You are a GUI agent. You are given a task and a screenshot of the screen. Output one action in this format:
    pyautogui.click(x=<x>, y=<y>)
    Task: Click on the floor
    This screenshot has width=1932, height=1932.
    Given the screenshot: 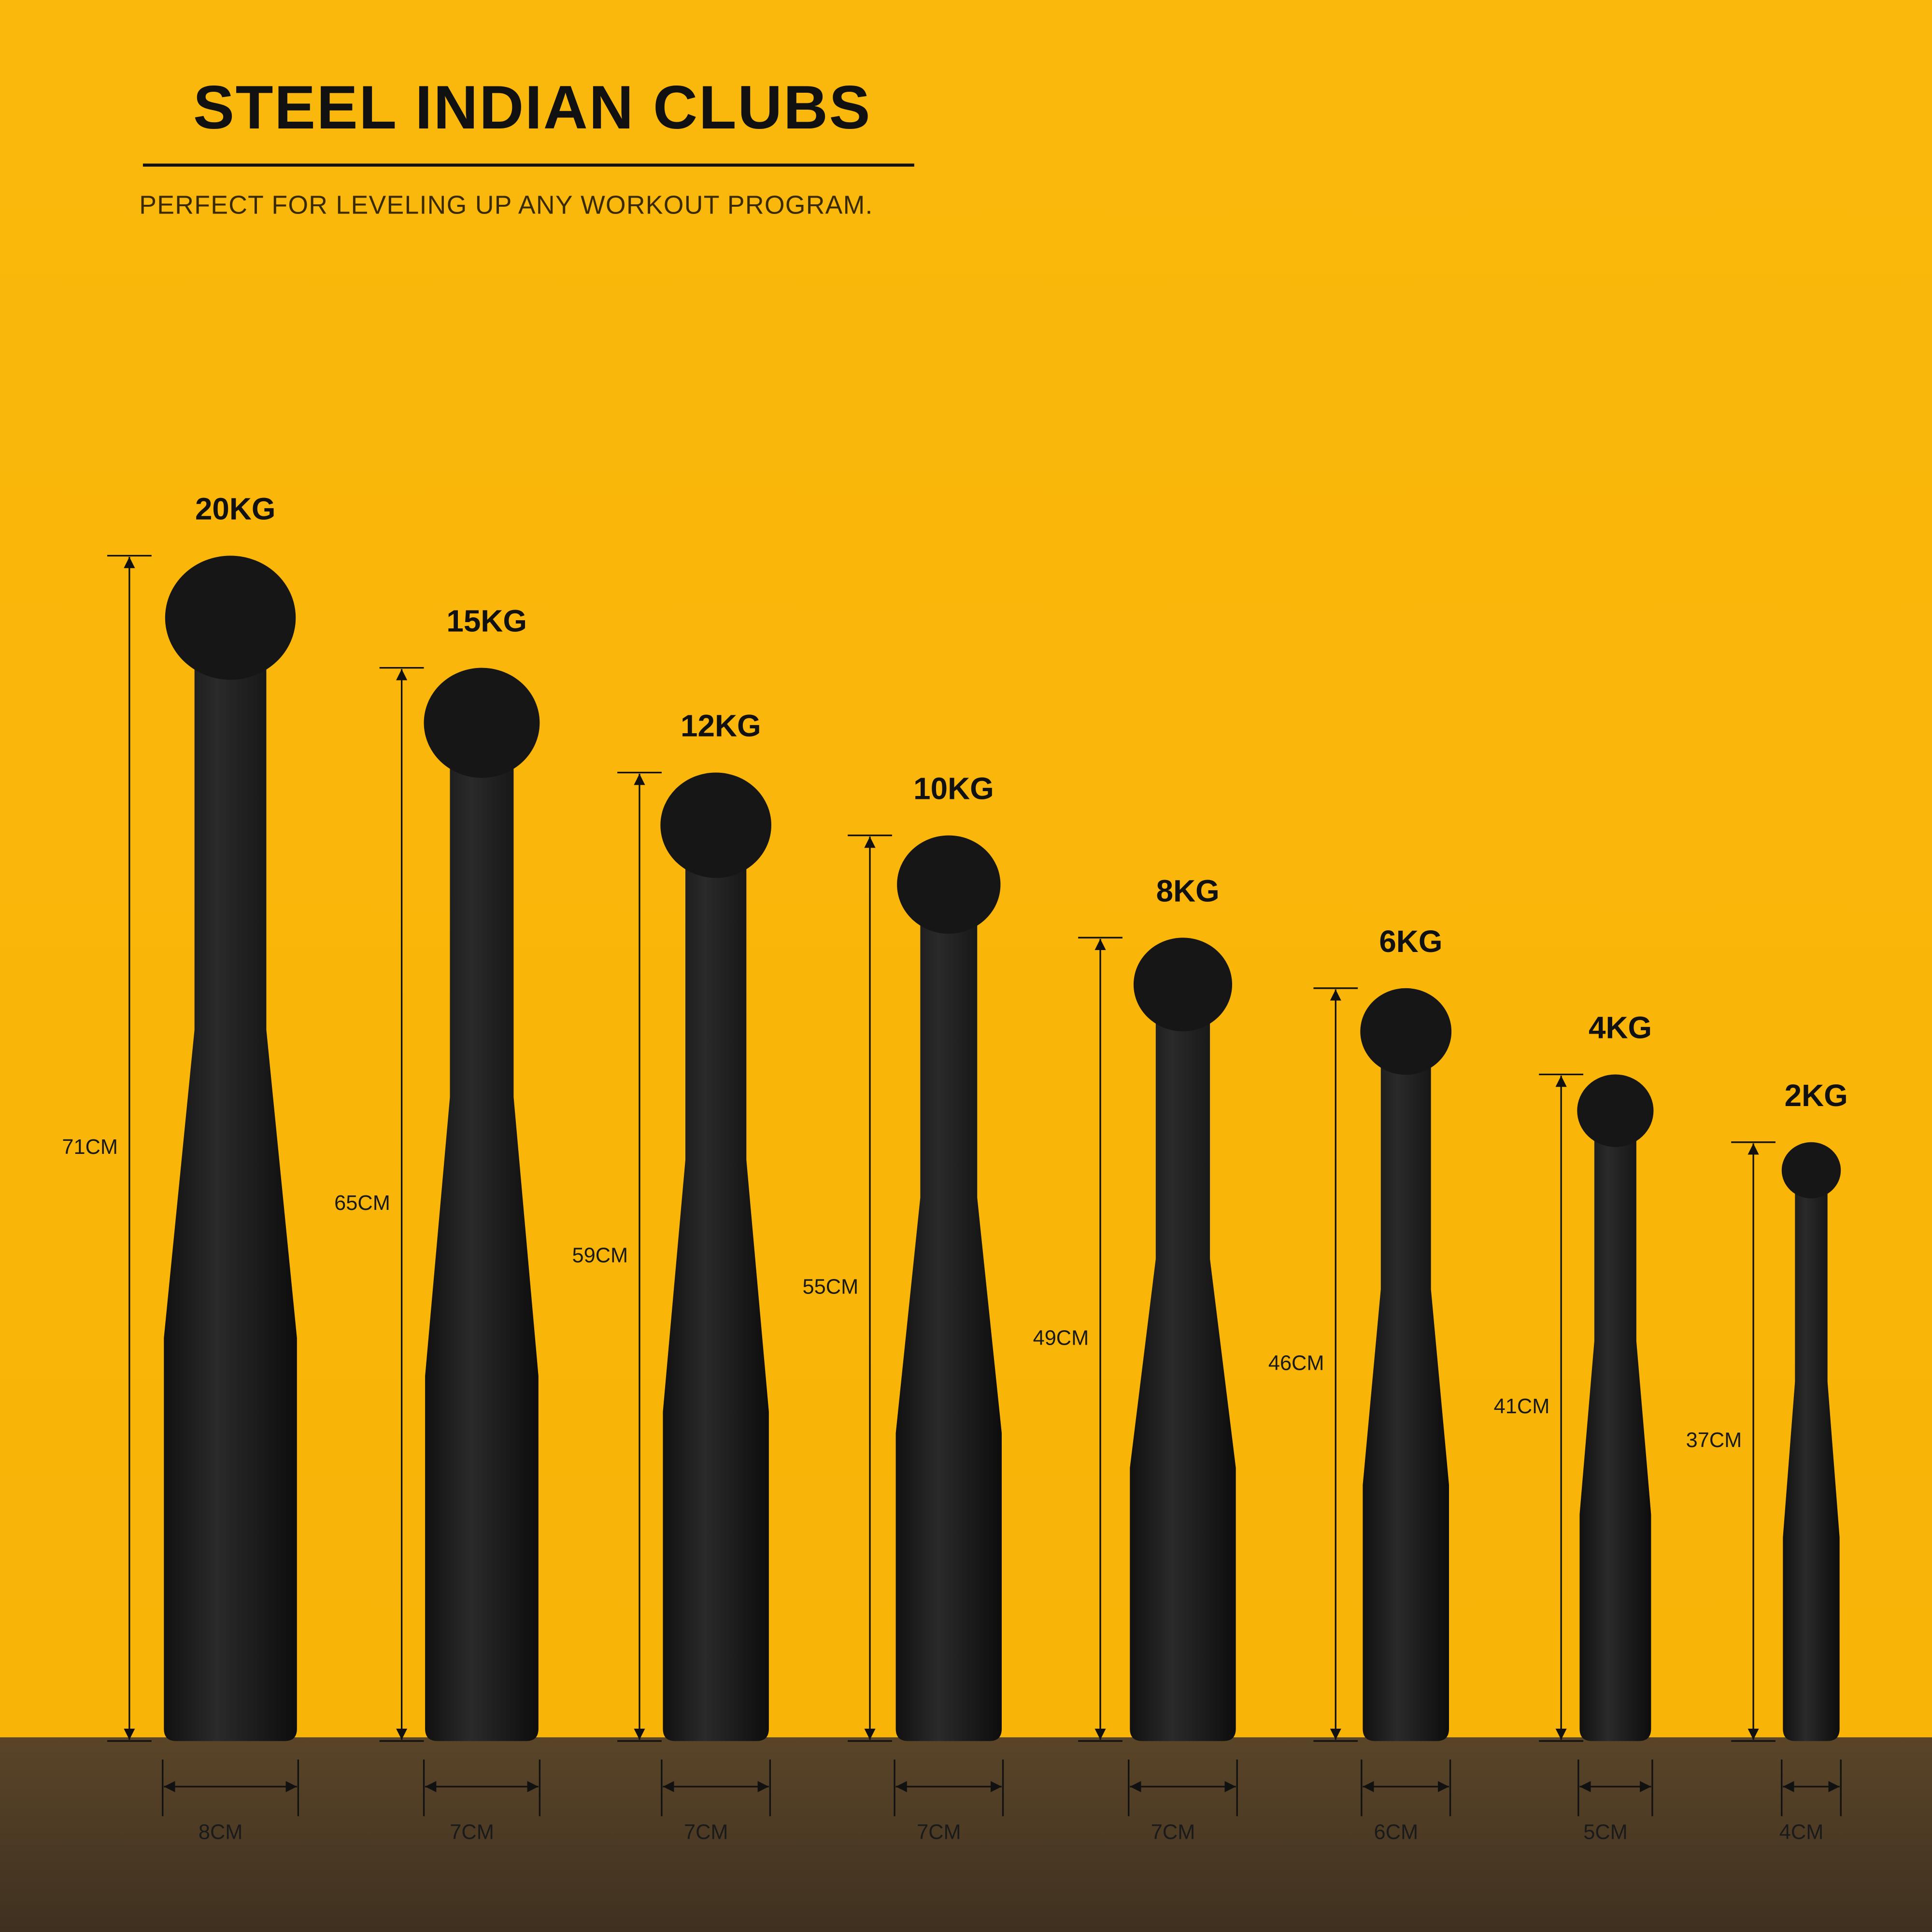 What is the action you would take?
    pyautogui.click(x=966, y=1834)
    